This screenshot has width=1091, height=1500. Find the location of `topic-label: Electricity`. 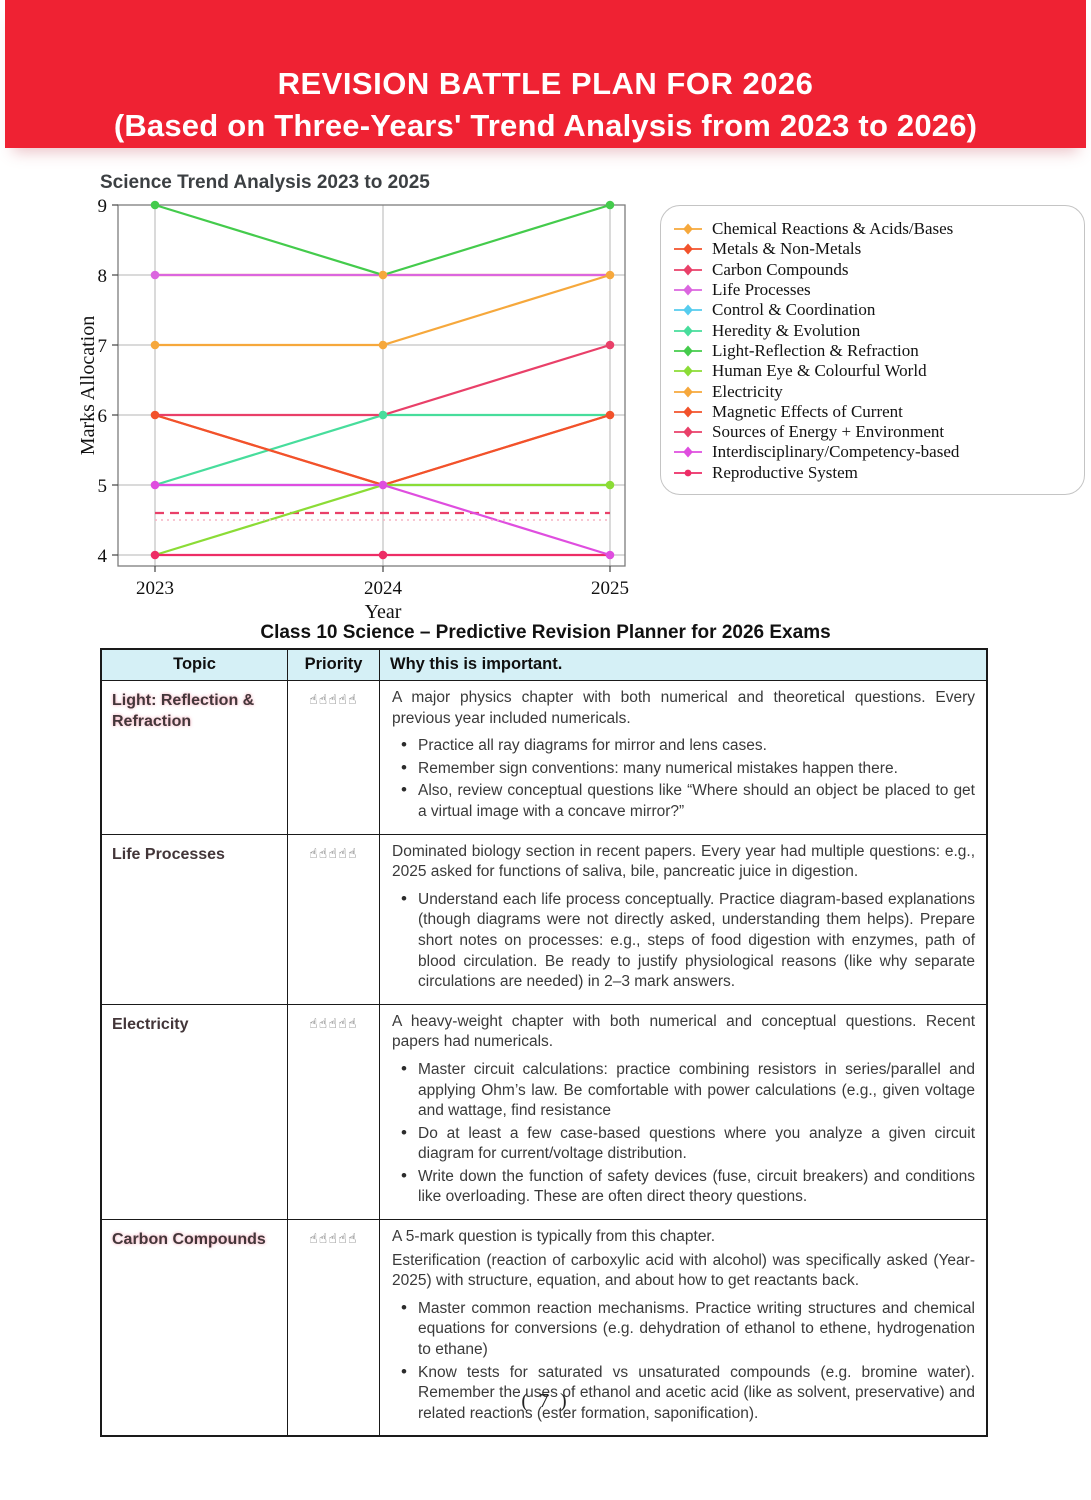

topic-label: Electricity is located at coordinates (150, 1024).